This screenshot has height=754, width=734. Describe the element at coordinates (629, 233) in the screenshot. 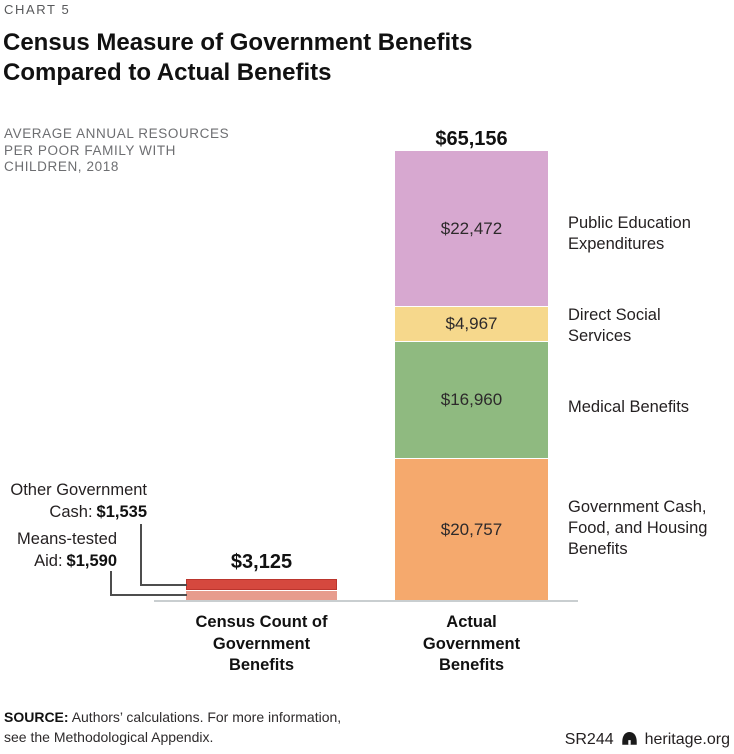

I see `label-public-education: Public Education Expenditures` at that location.